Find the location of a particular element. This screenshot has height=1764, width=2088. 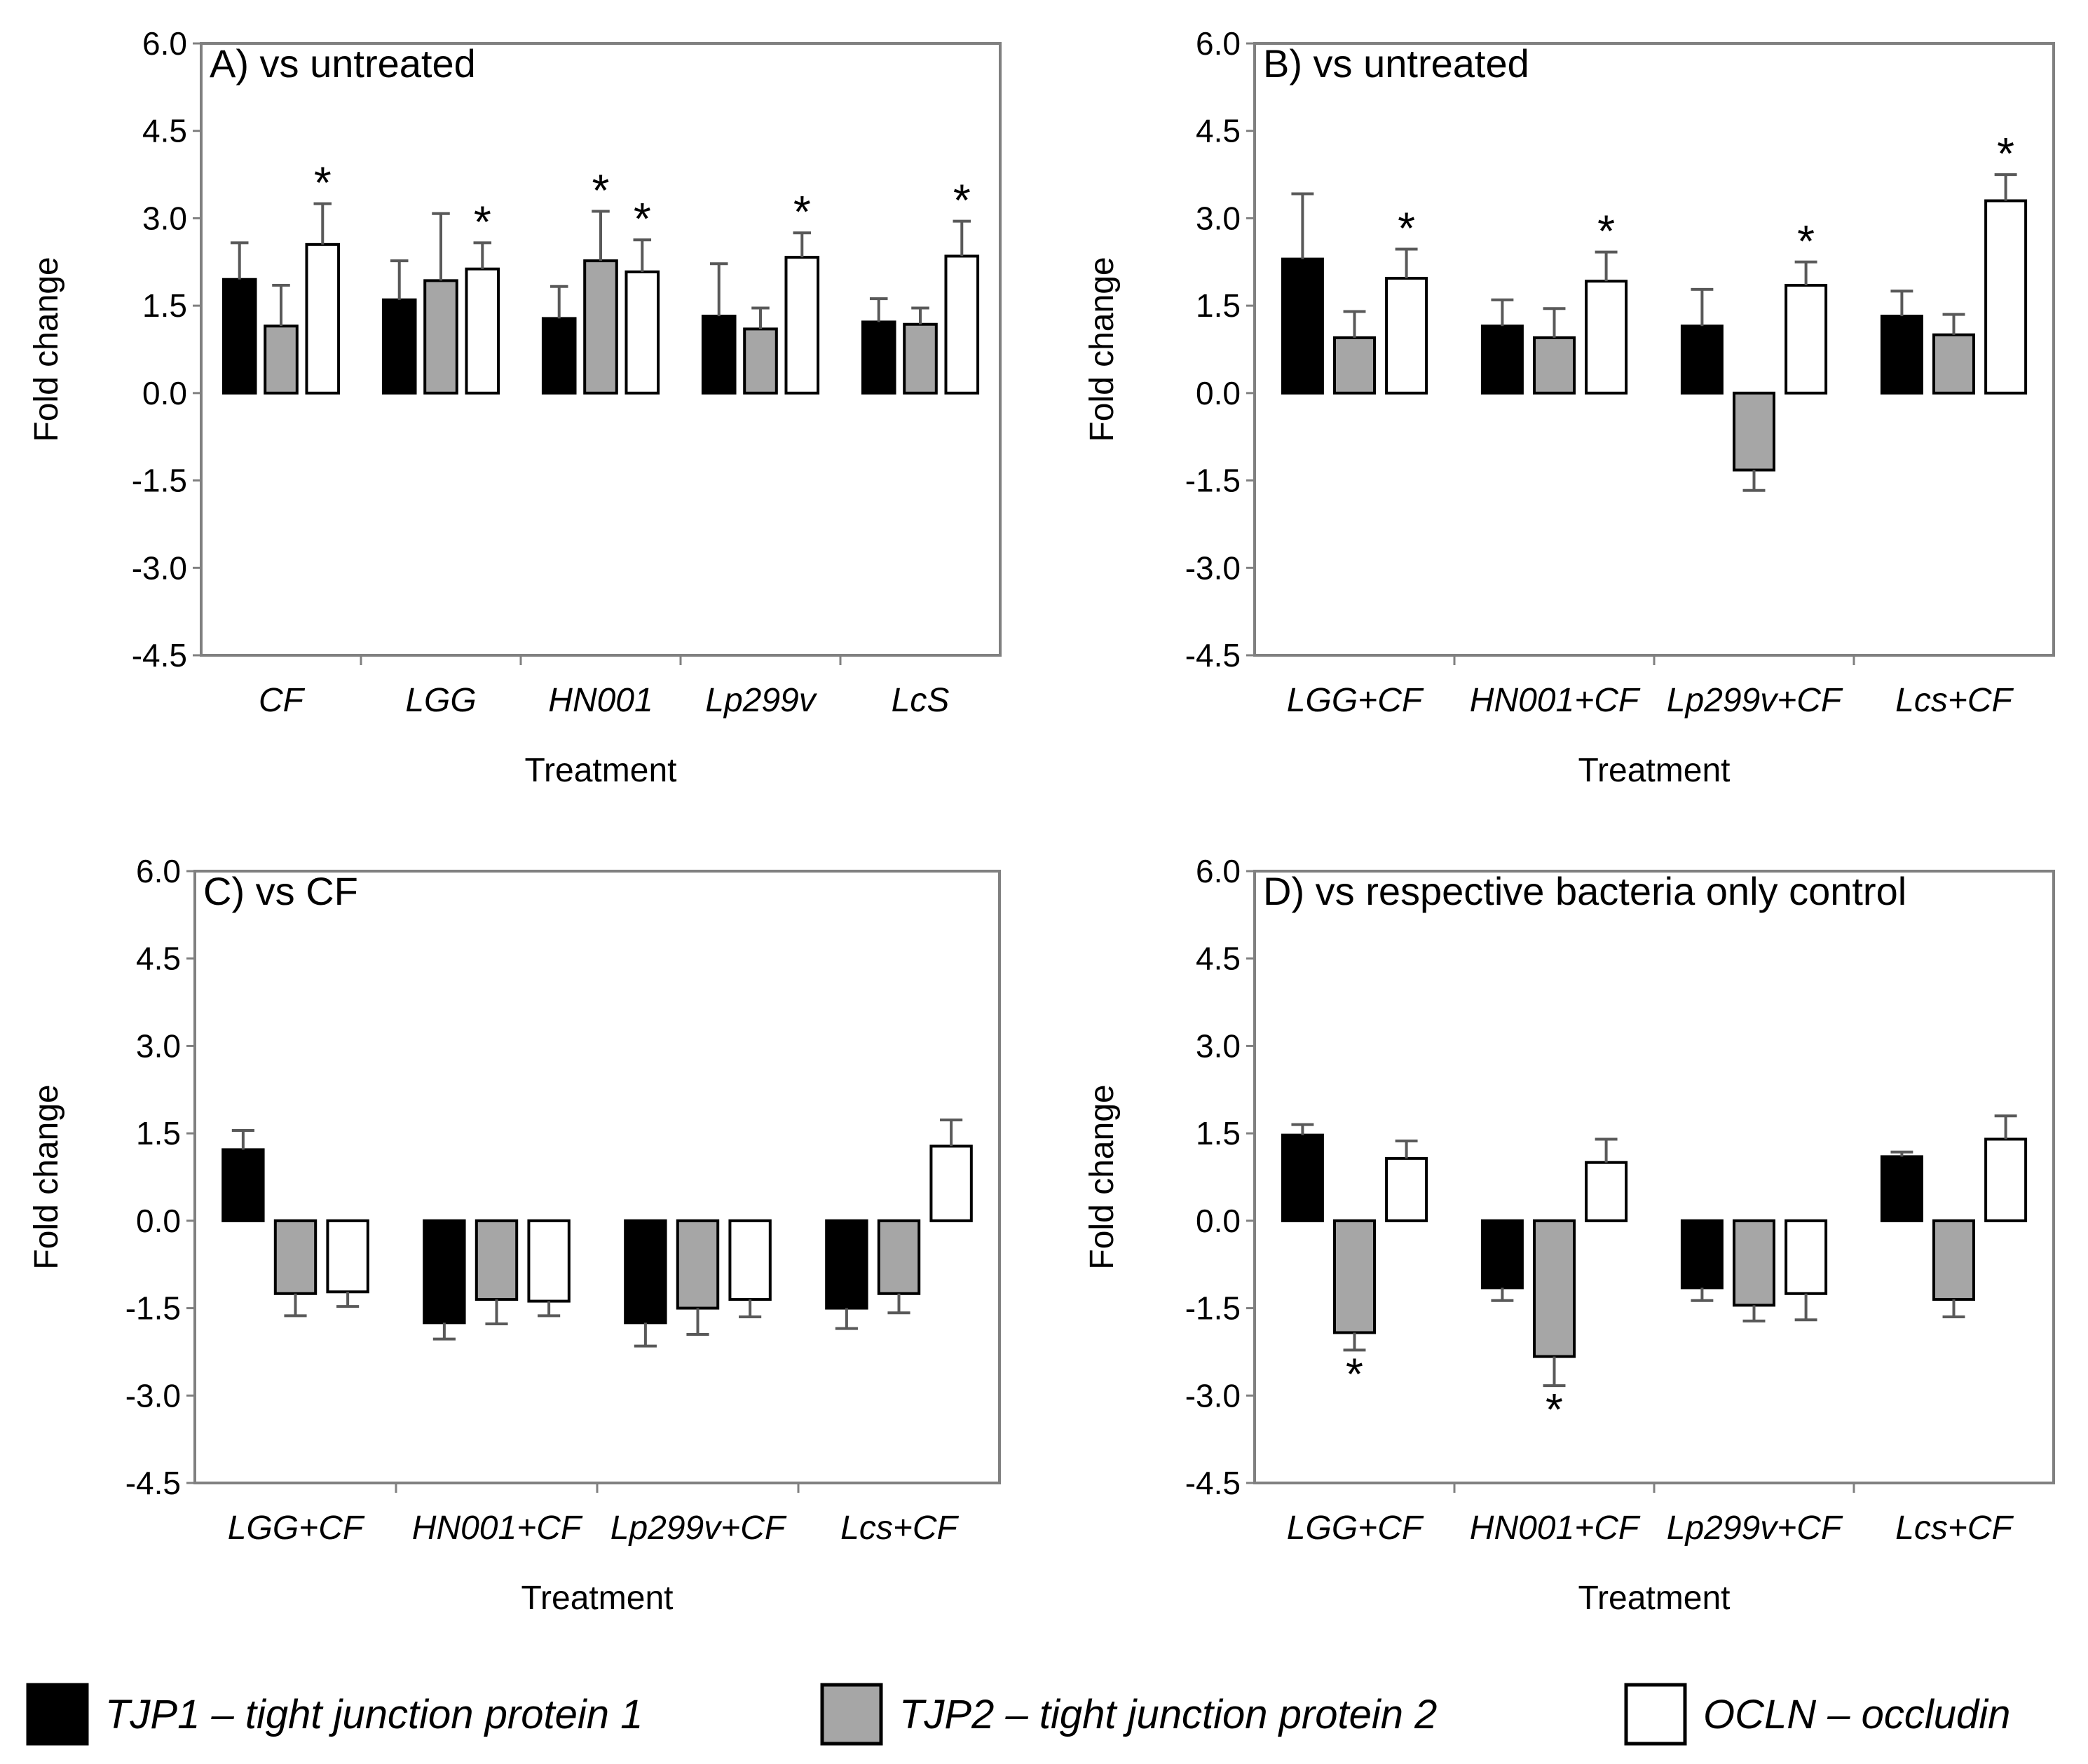

plot-area-border is located at coordinates (601, 349).